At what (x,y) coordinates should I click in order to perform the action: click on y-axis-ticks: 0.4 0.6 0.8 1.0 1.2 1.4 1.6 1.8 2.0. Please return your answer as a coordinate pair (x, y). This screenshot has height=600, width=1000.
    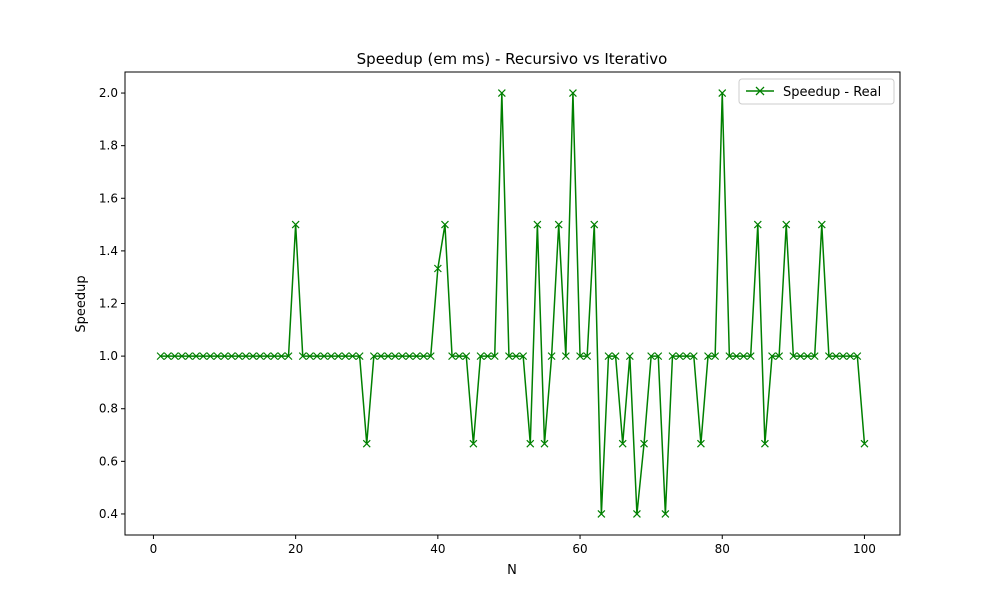
    Looking at the image, I should click on (112, 303).